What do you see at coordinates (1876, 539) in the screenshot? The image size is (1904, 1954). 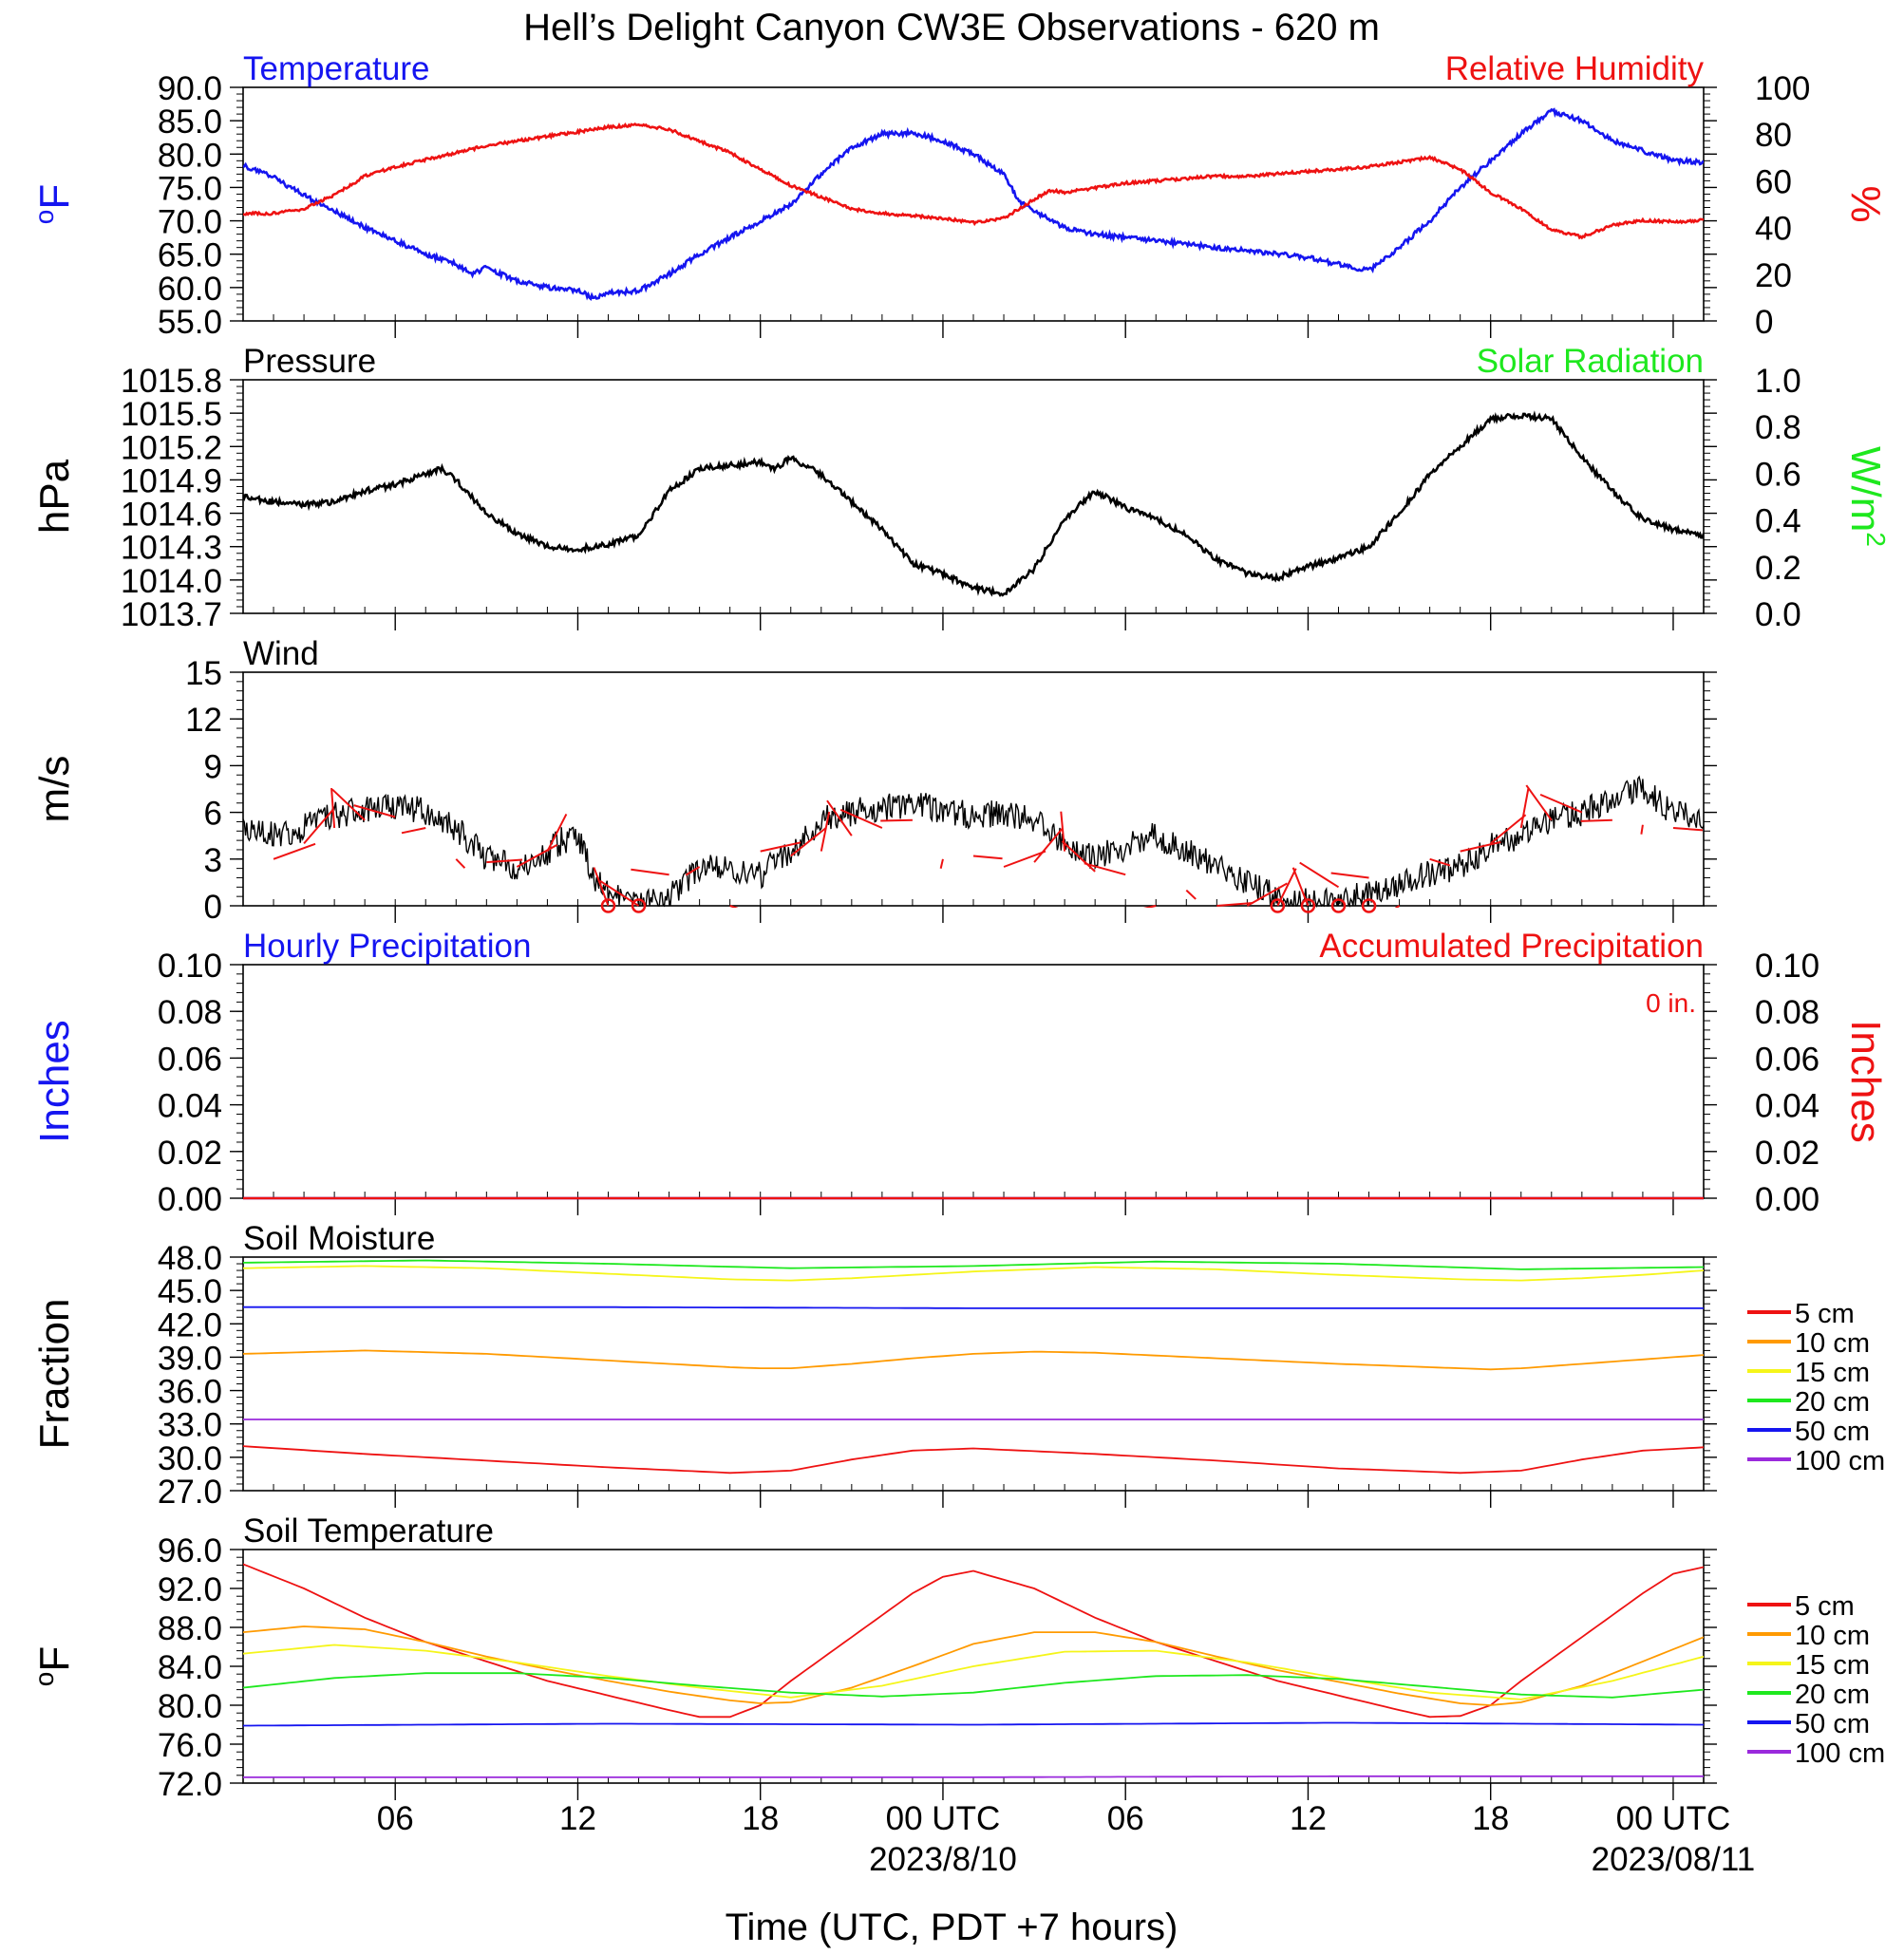 I see `superscript-2: 2` at bounding box center [1876, 539].